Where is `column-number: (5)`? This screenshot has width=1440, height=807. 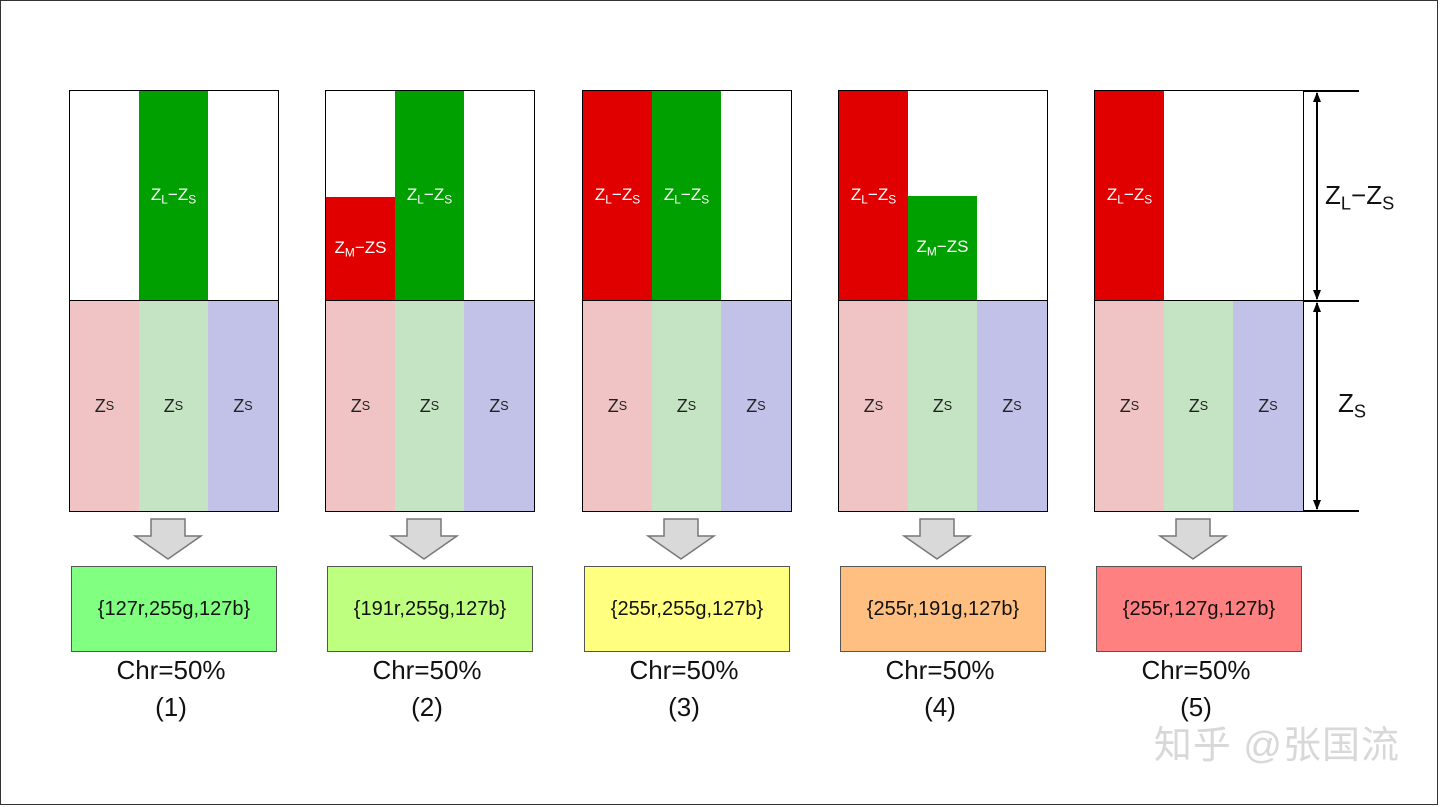 column-number: (5) is located at coordinates (1196, 707).